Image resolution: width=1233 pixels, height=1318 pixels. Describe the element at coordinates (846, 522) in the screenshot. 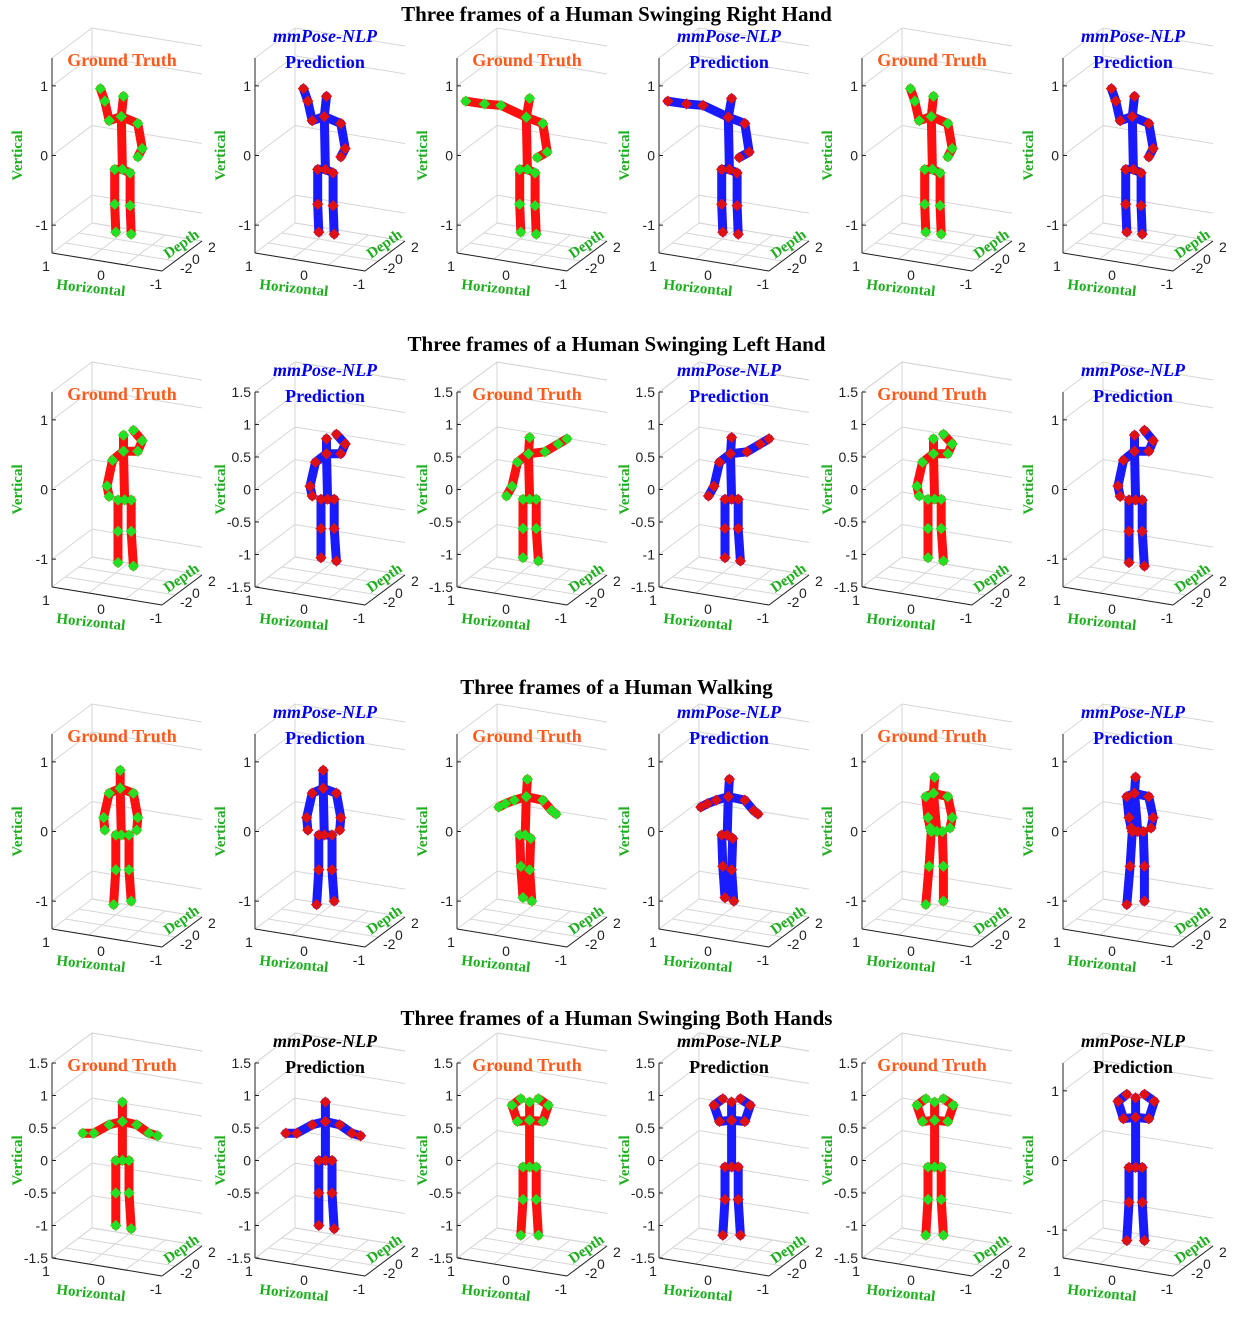

I see `z-tick-label: -0.5` at that location.